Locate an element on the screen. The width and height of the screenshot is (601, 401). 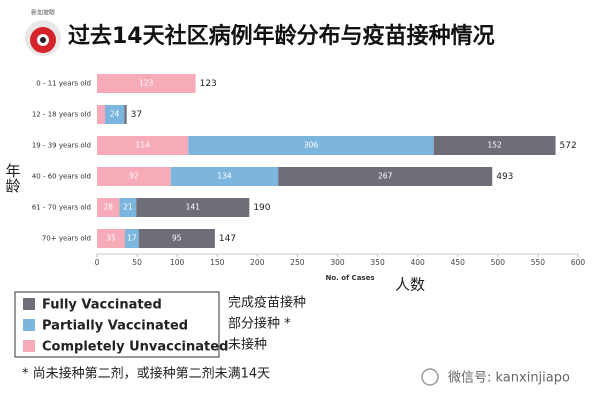
y-tick-label: 12 - 18 years old is located at coordinates (61, 115).